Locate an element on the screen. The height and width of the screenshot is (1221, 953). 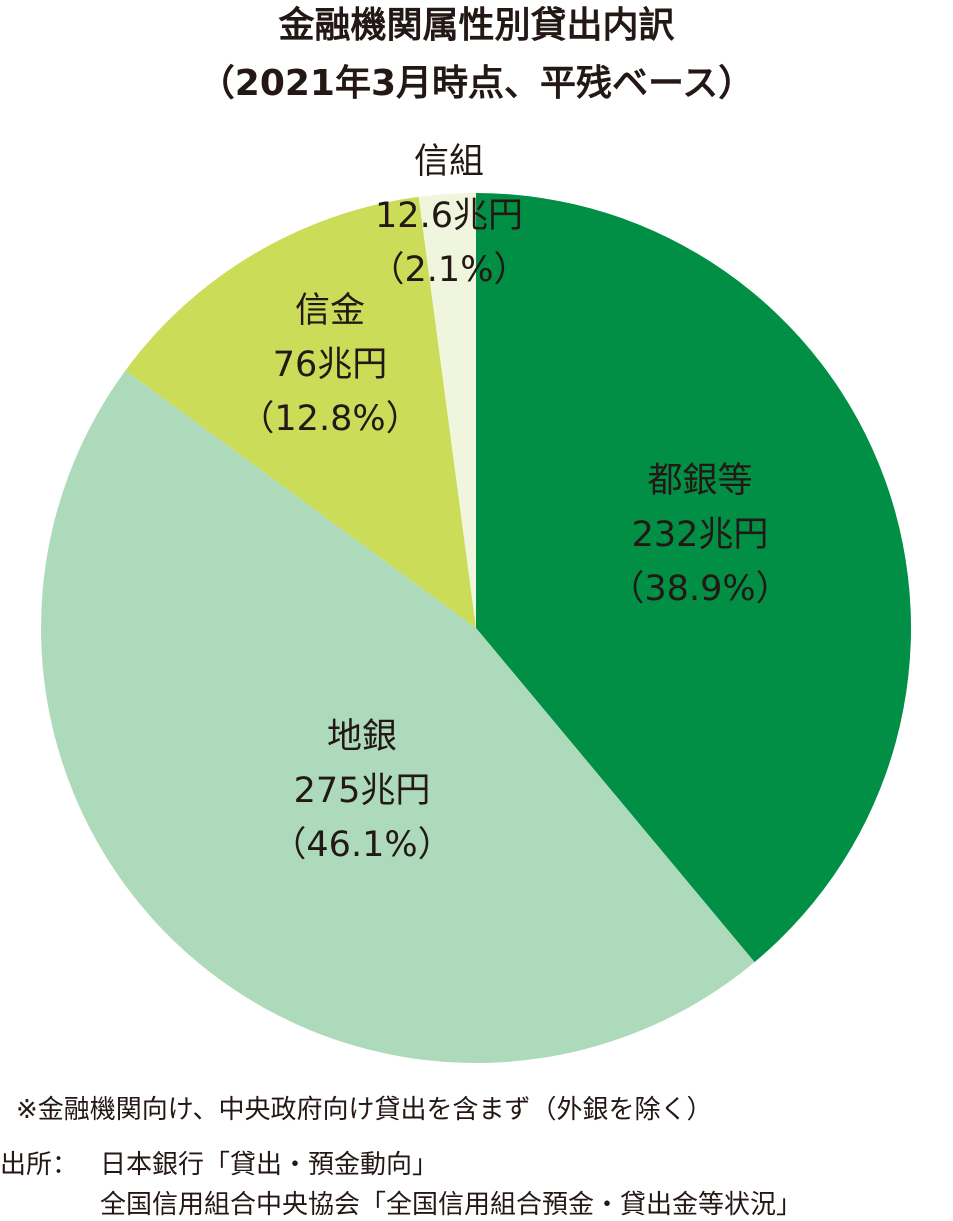
slice-shinkumi-amount: 12.6兆円 is located at coordinates (449, 216).